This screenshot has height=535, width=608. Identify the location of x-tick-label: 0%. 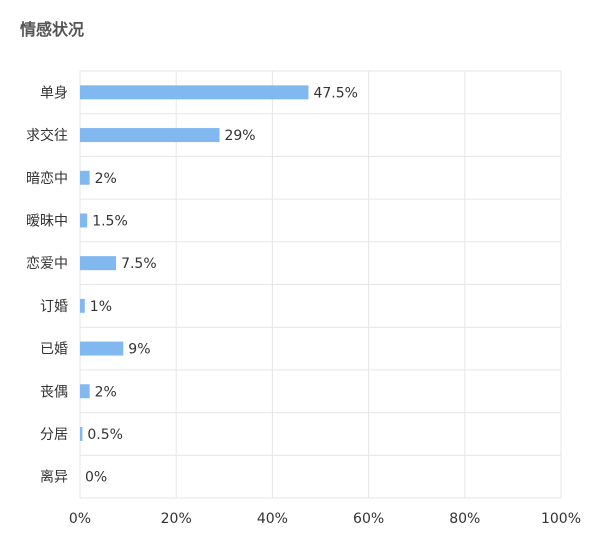
(80, 519).